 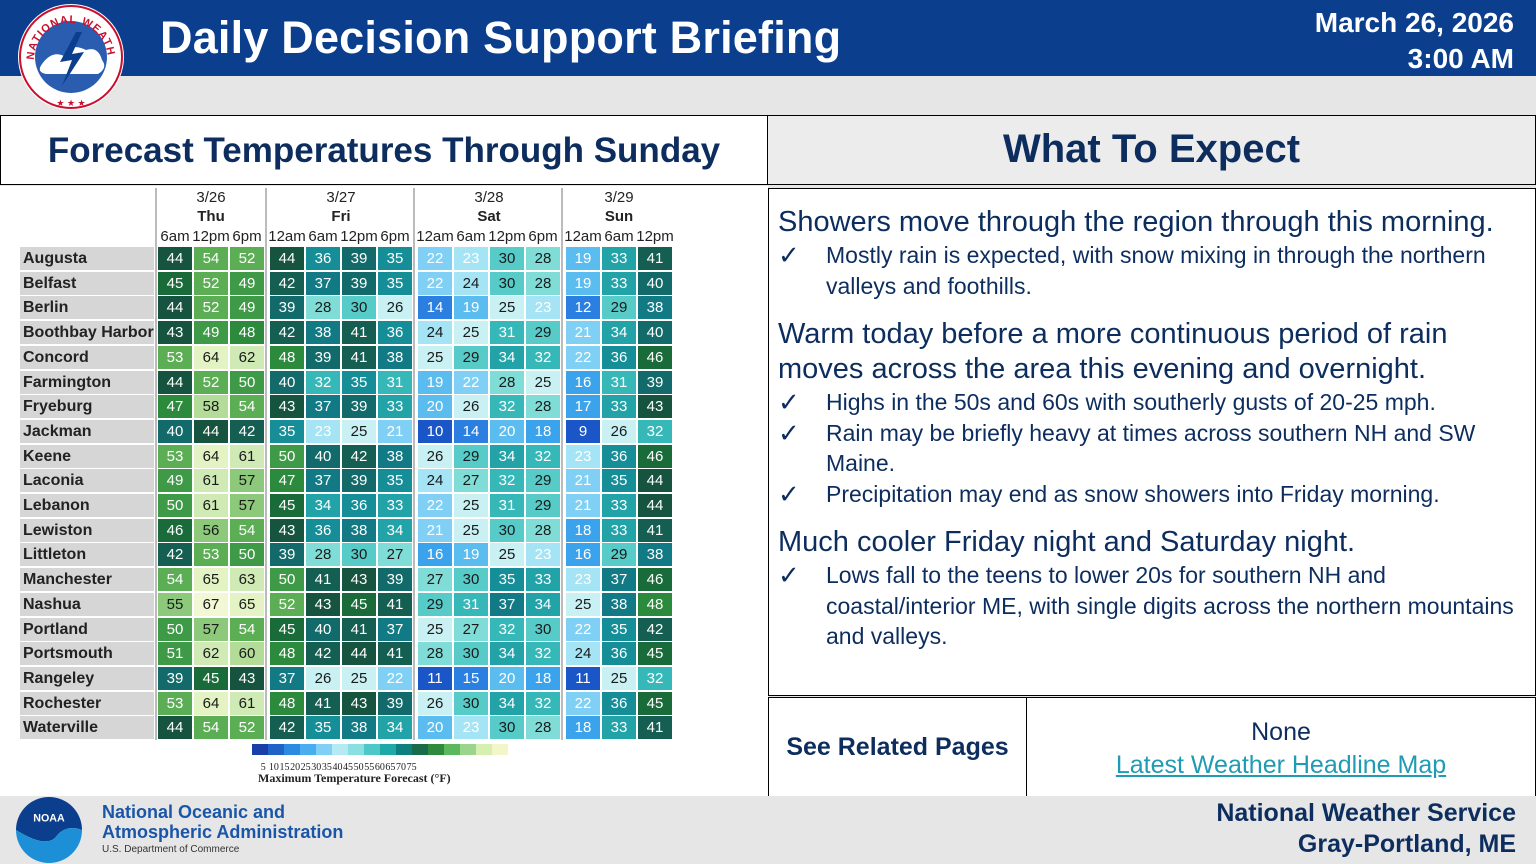 What do you see at coordinates (655, 703) in the screenshot?
I see `temperature-cell: 45` at bounding box center [655, 703].